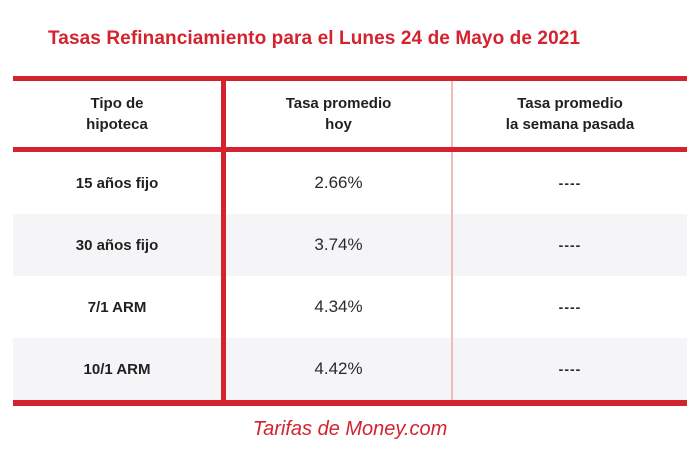 Image resolution: width=700 pixels, height=467 pixels. I want to click on table-row: 10/1 ARM 4.42% ----, so click(350, 369).